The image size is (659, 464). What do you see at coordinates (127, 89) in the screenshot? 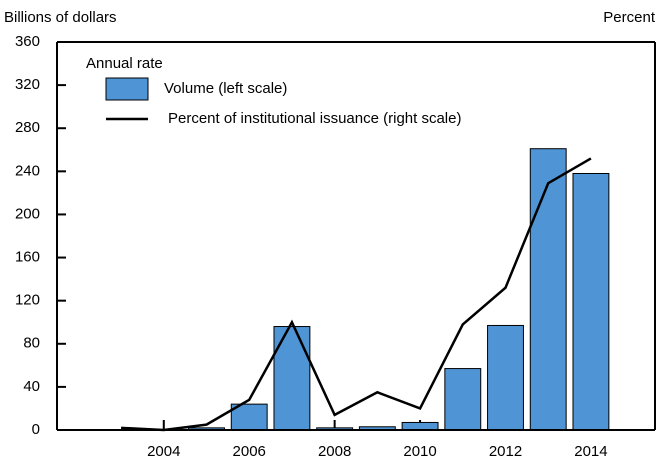
I see `legend-swatch` at bounding box center [127, 89].